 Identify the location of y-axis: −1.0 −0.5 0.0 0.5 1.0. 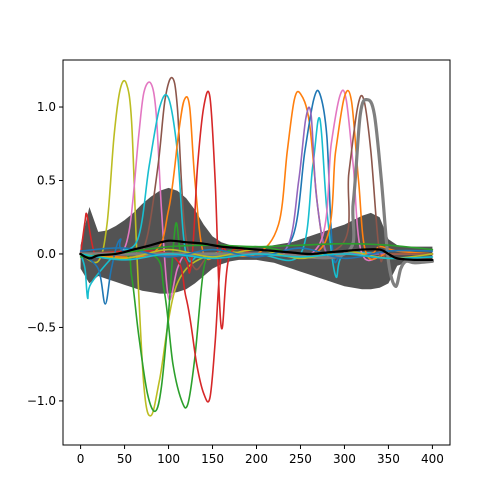
(45, 254).